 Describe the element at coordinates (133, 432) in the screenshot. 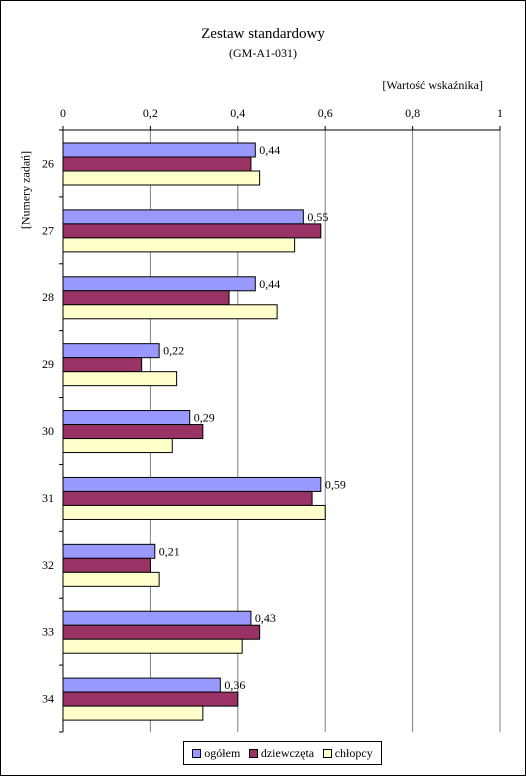

I see `bar-dziewczęta-30` at that location.